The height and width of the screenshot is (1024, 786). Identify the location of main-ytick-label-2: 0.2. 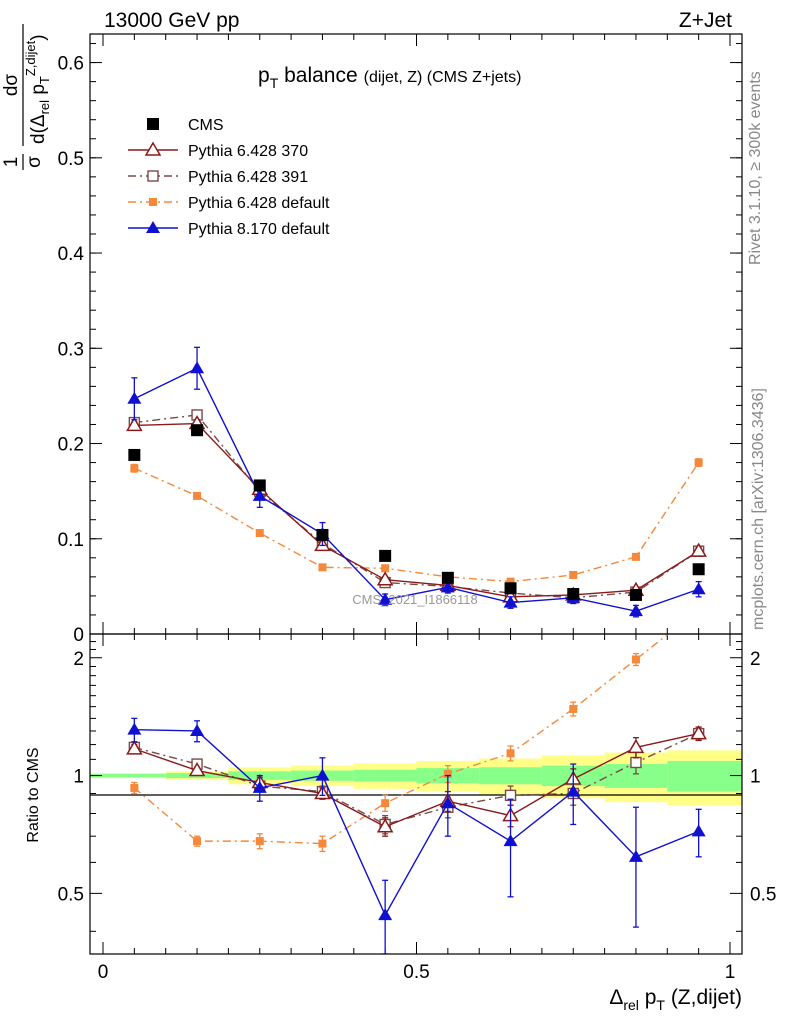
(71, 445).